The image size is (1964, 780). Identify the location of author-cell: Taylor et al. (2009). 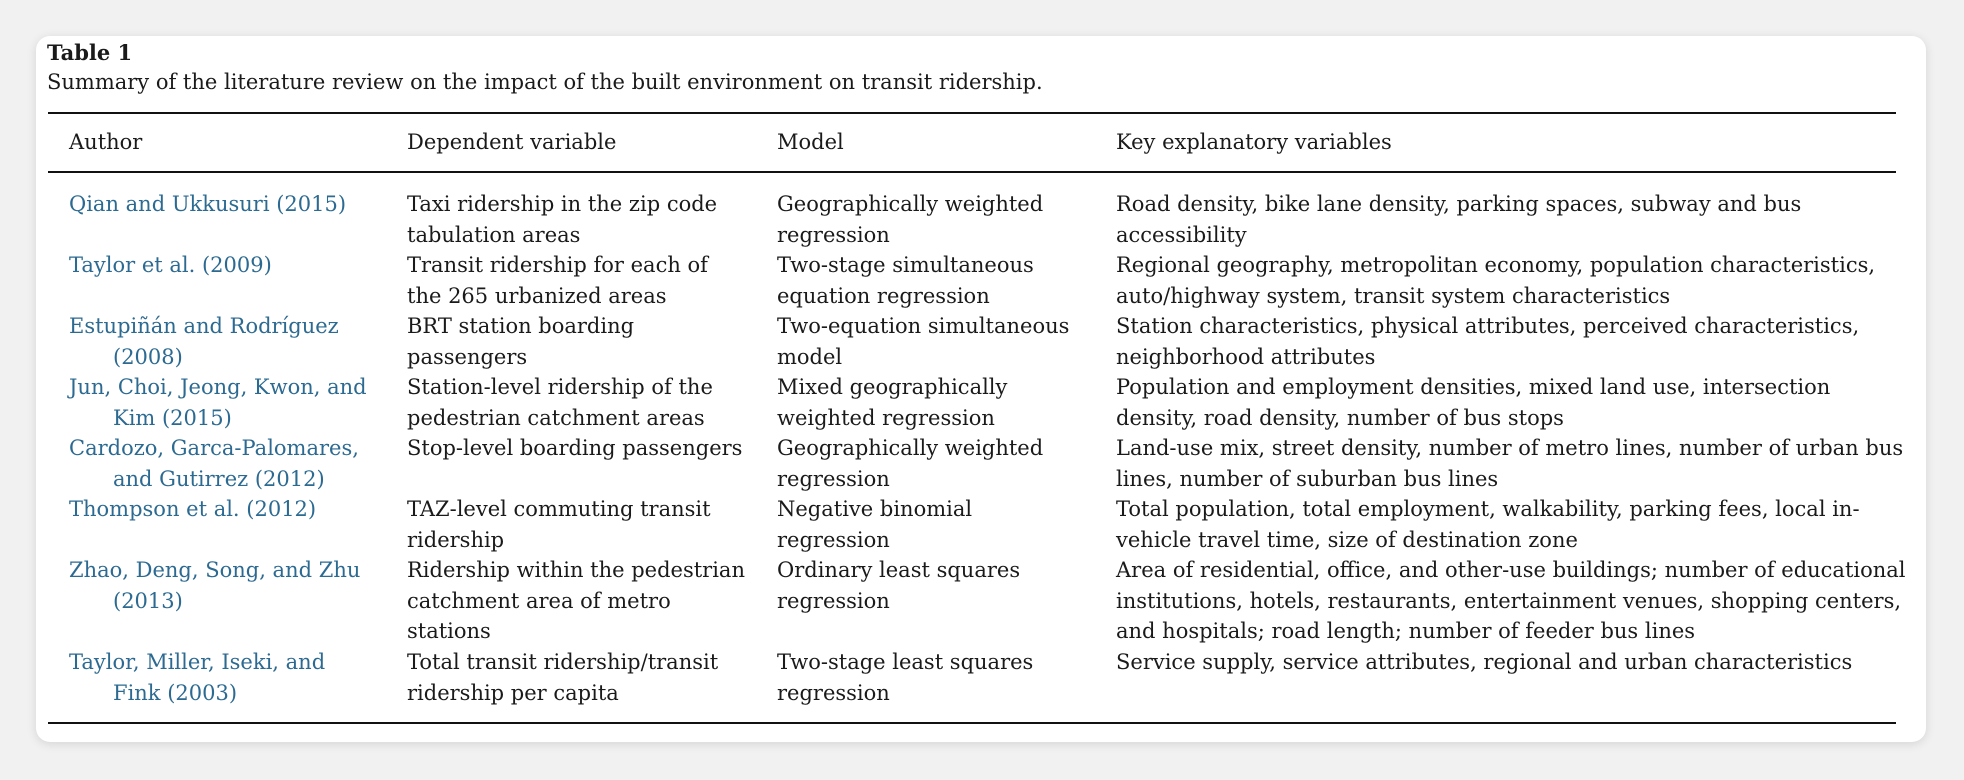
(219, 265).